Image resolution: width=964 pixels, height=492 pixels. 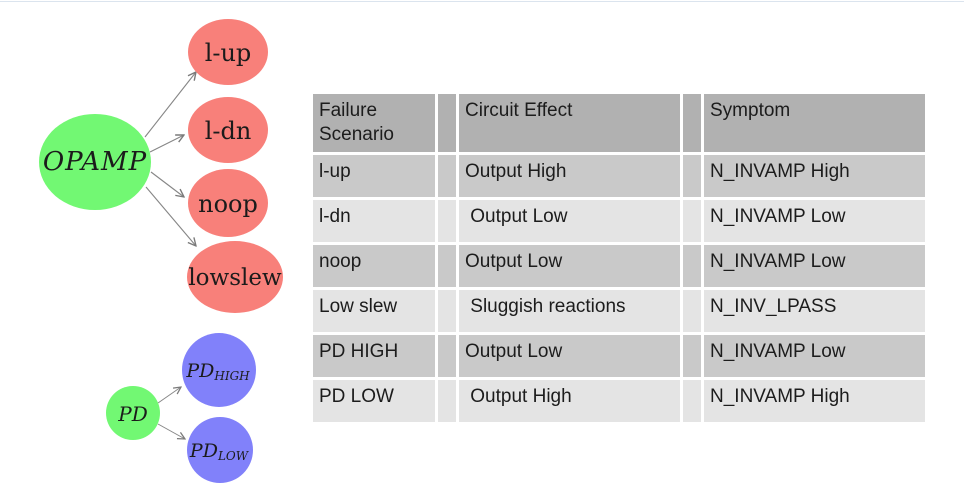 I want to click on header-circuit-effect: Circuit Effect, so click(x=569, y=123).